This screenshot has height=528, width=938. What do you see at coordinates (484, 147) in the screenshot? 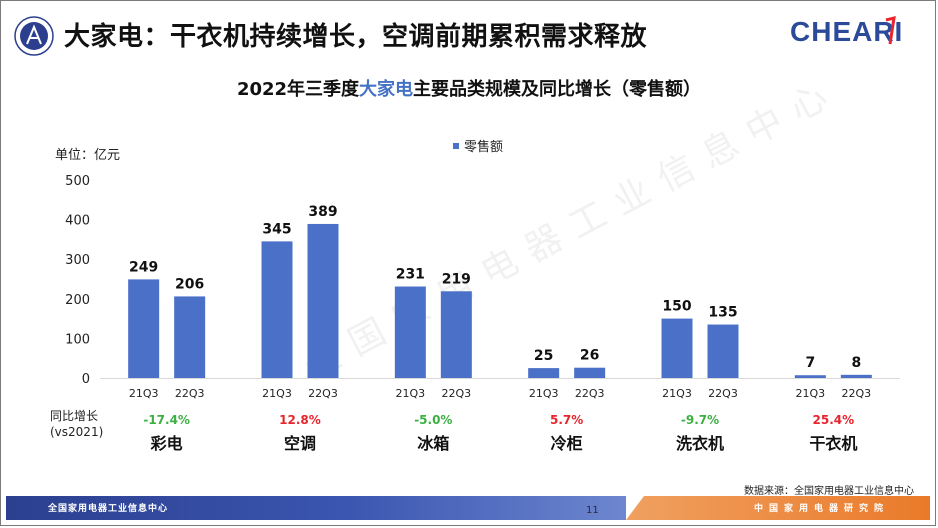
I see `legend-label: 零售额` at bounding box center [484, 147].